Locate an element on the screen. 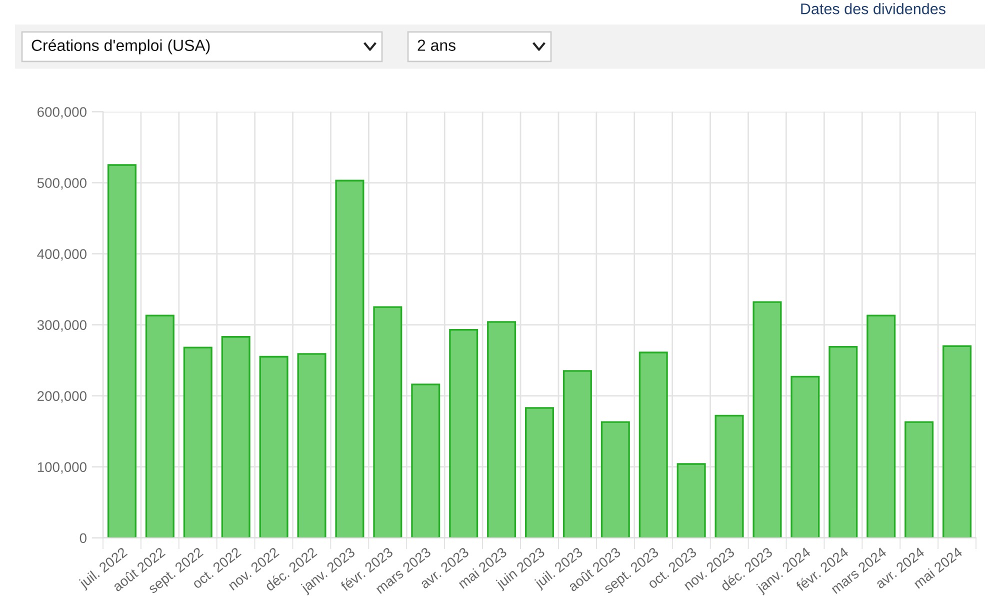 The width and height of the screenshot is (1000, 614). text: Créations d'emploi (USA) is located at coordinates (121, 46).